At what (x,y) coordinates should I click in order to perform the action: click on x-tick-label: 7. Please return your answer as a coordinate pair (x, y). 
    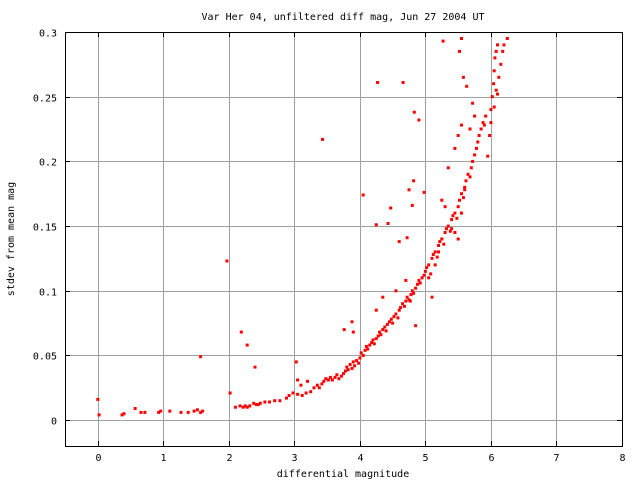
    Looking at the image, I should click on (556, 458).